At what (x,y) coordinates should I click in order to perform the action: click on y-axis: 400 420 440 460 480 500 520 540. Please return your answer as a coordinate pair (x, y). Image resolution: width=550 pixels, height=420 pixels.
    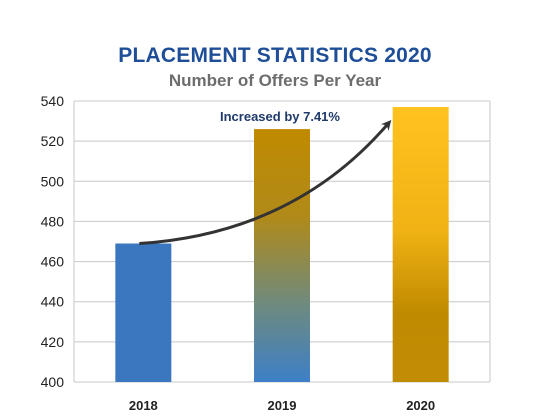
    Looking at the image, I should click on (53, 241).